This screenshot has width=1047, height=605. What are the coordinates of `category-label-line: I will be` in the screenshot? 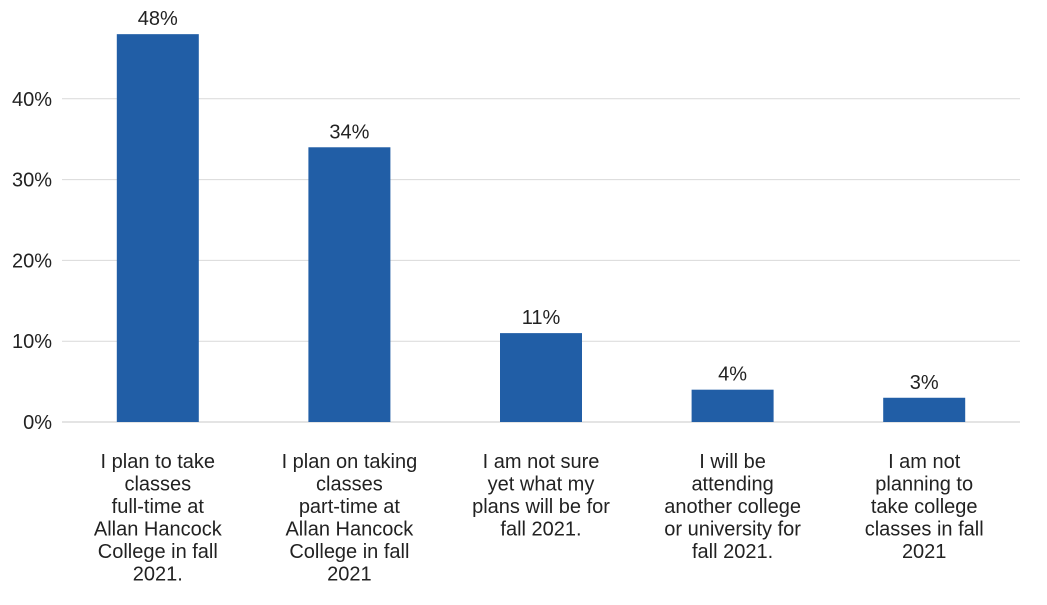 It's located at (732, 462).